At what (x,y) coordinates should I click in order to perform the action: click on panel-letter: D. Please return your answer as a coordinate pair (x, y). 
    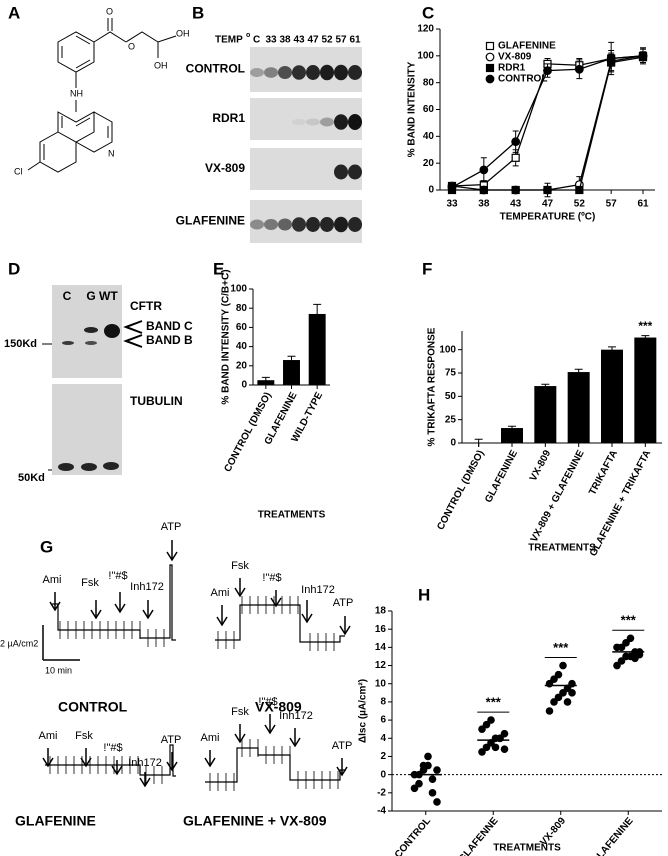
    Looking at the image, I should click on (14, 268).